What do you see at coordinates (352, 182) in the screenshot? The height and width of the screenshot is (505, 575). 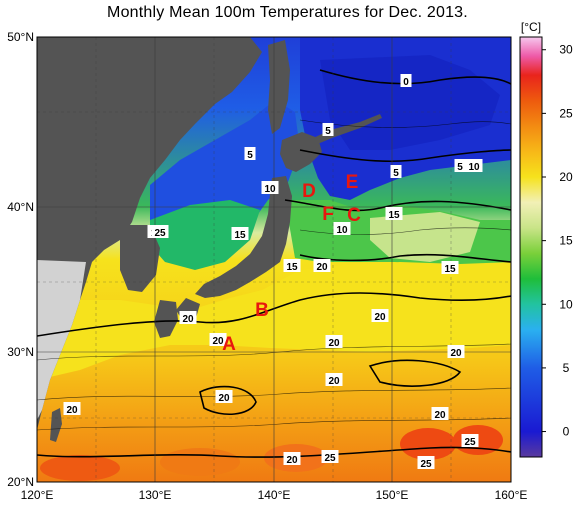 I see `region-label-e: E` at bounding box center [352, 182].